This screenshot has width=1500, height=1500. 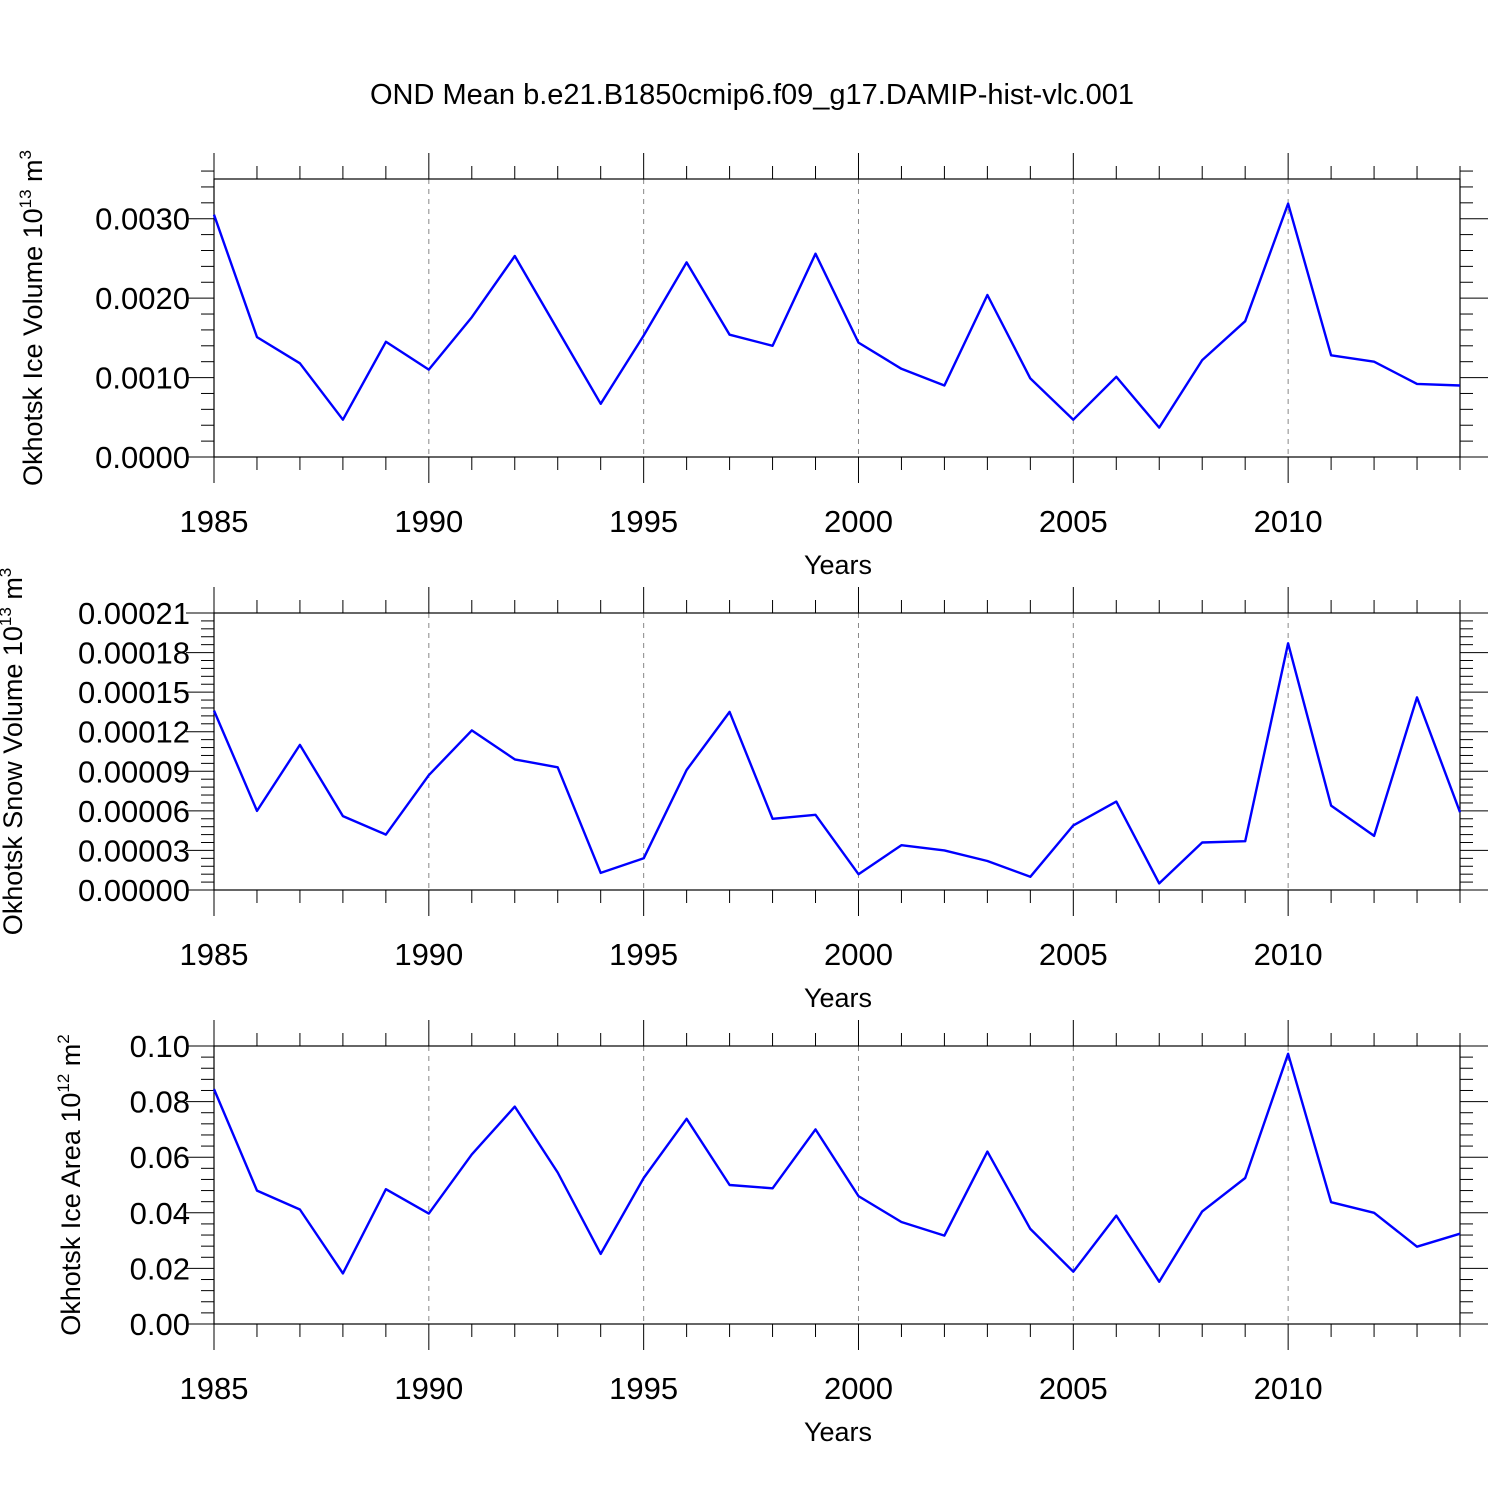 I want to click on y-axis-label: Okhotsk Snow Volume 1013 m3, so click(x=14, y=752).